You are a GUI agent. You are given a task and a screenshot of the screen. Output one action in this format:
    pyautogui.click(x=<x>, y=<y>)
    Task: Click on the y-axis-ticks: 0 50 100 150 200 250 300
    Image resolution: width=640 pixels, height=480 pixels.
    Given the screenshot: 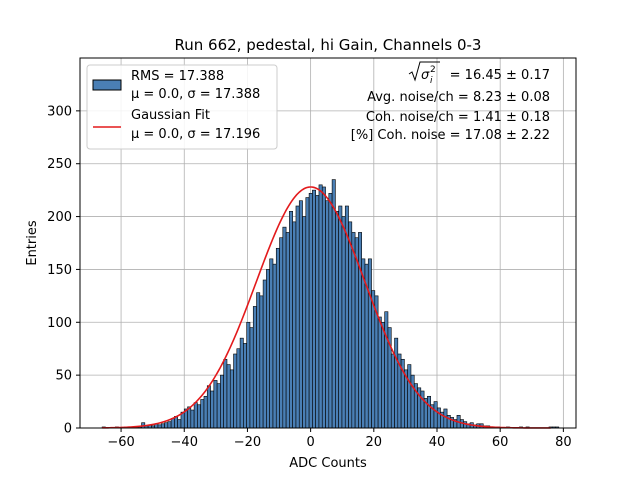 What is the action you would take?
    pyautogui.click(x=63, y=270)
    